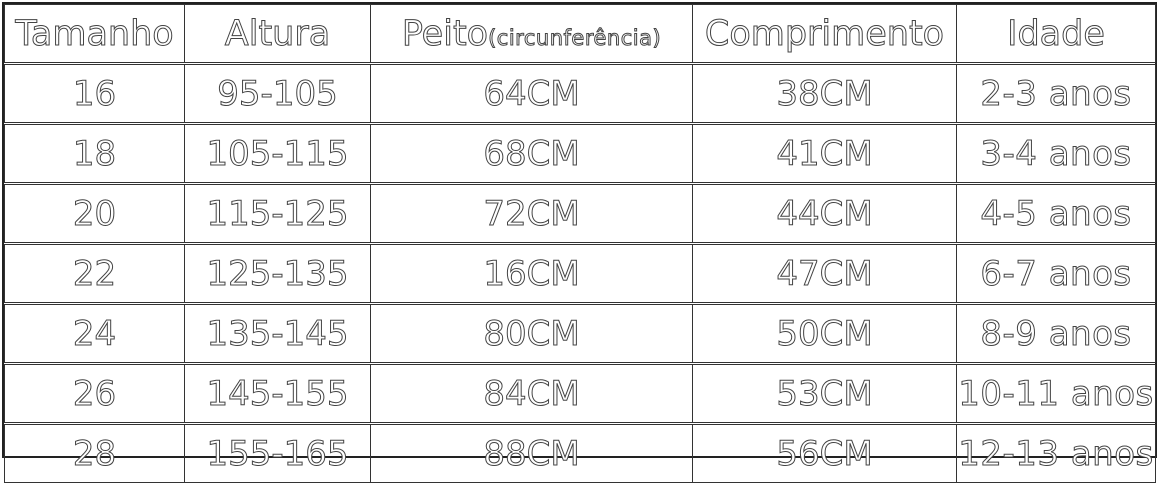 Image resolution: width=1160 pixels, height=483 pixels. I want to click on table-row: 28 155-165 88CM 56CM 12-13 anos, so click(580, 452).